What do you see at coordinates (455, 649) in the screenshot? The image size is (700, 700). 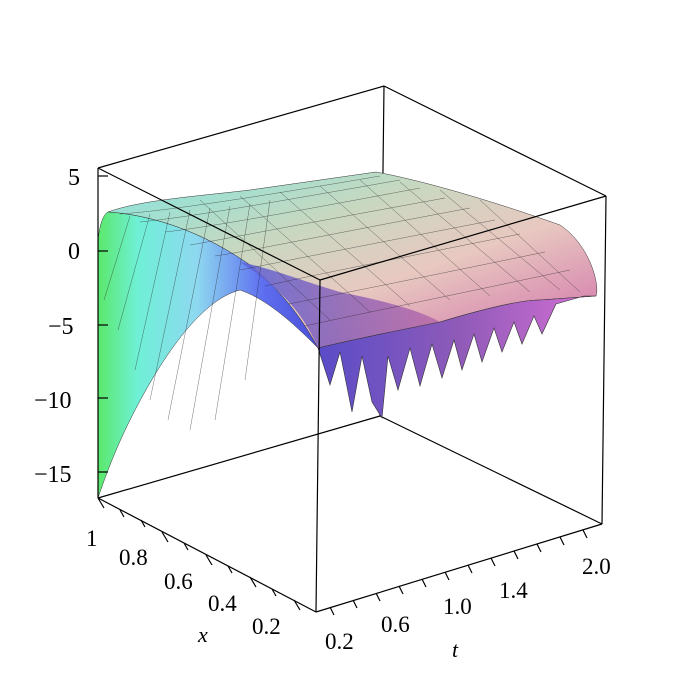 I see `t-axis-label: t` at bounding box center [455, 649].